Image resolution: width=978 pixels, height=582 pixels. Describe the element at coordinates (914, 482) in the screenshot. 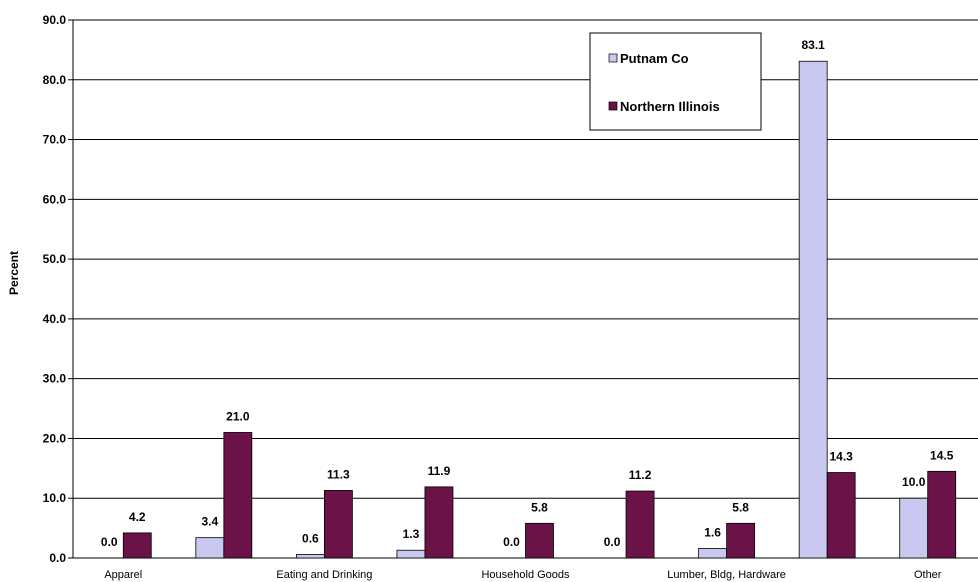

I see `data-label: 10.0` at that location.